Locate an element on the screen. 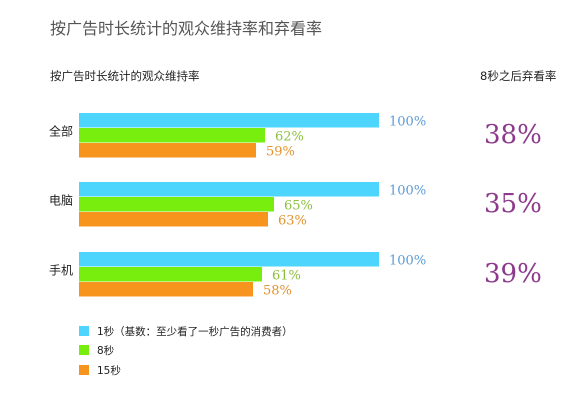 The width and height of the screenshot is (581, 401). bar-value-label: 61% is located at coordinates (286, 276).